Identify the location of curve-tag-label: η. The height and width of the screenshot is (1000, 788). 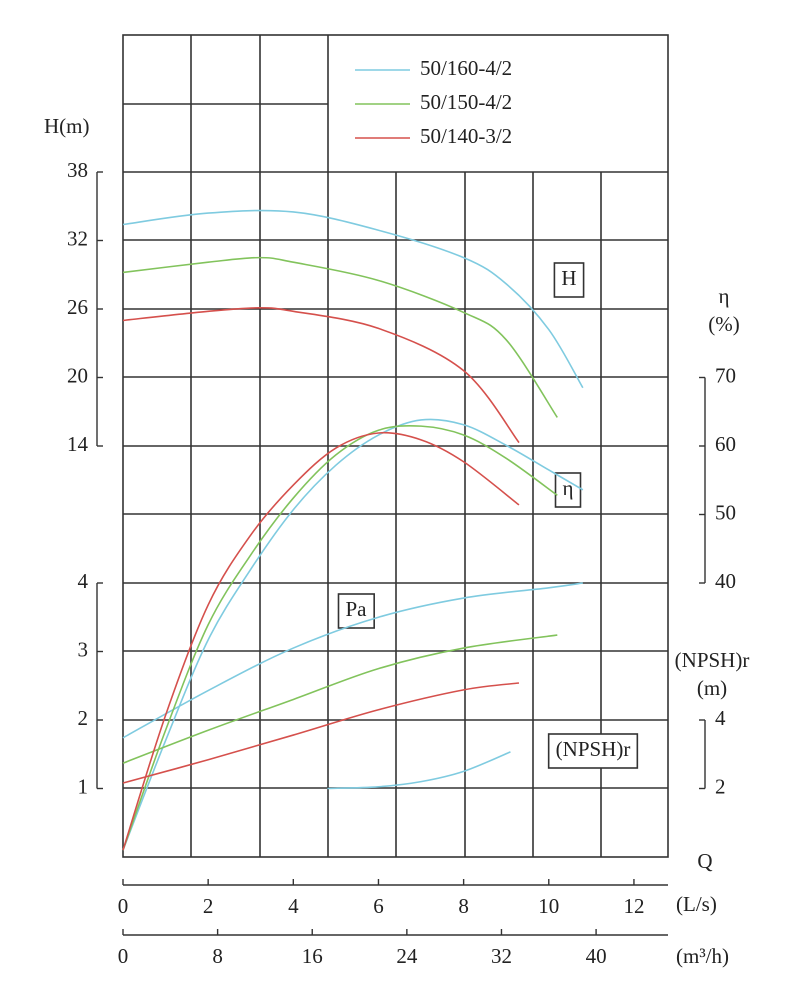
(568, 488).